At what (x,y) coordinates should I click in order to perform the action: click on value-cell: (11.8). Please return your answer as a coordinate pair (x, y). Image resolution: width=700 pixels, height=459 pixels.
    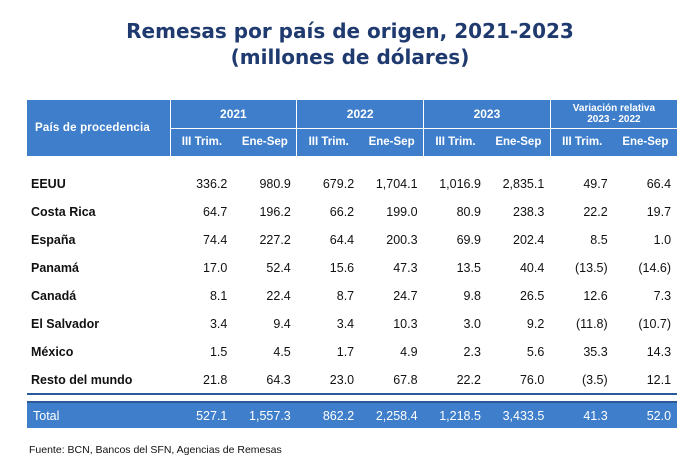
    Looking at the image, I should click on (591, 324).